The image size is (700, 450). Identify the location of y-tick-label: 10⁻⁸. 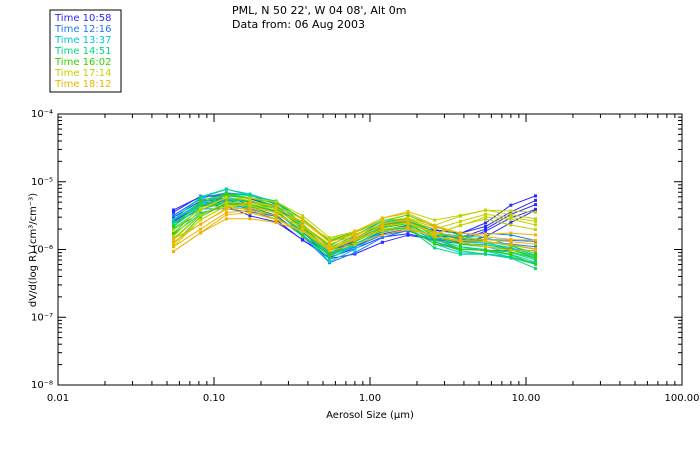
(42, 385).